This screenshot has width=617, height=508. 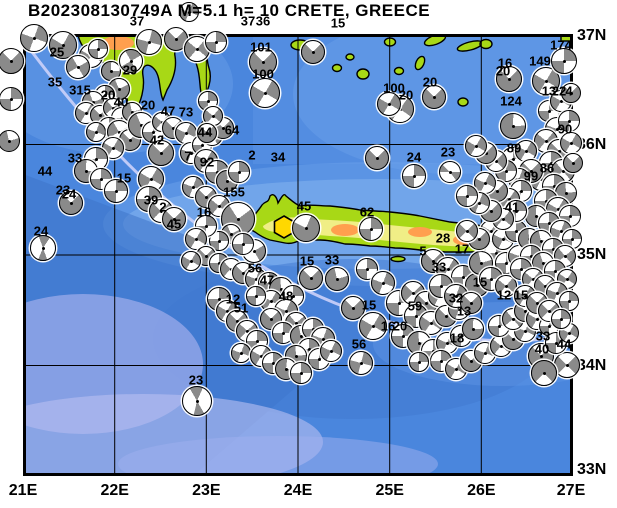 What do you see at coordinates (298, 490) in the screenshot?
I see `lon-axis-label: 24E` at bounding box center [298, 490].